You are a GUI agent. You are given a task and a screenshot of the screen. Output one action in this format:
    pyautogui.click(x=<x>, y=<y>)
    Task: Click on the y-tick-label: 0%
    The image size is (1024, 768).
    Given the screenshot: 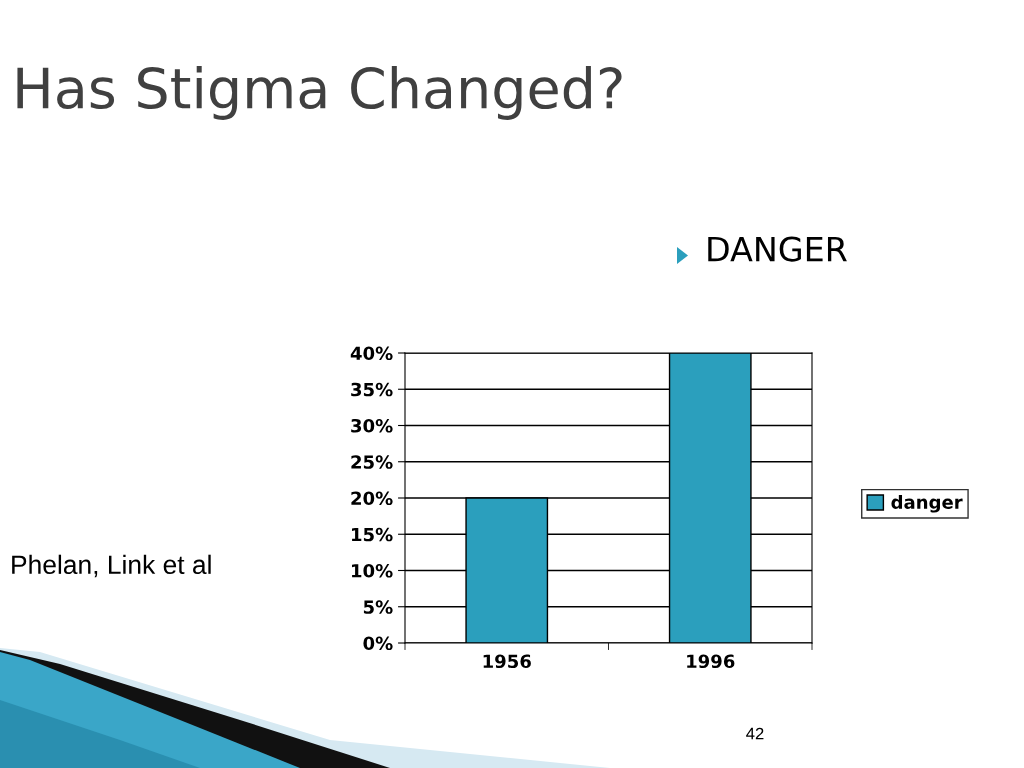 What is the action you would take?
    pyautogui.click(x=378, y=643)
    